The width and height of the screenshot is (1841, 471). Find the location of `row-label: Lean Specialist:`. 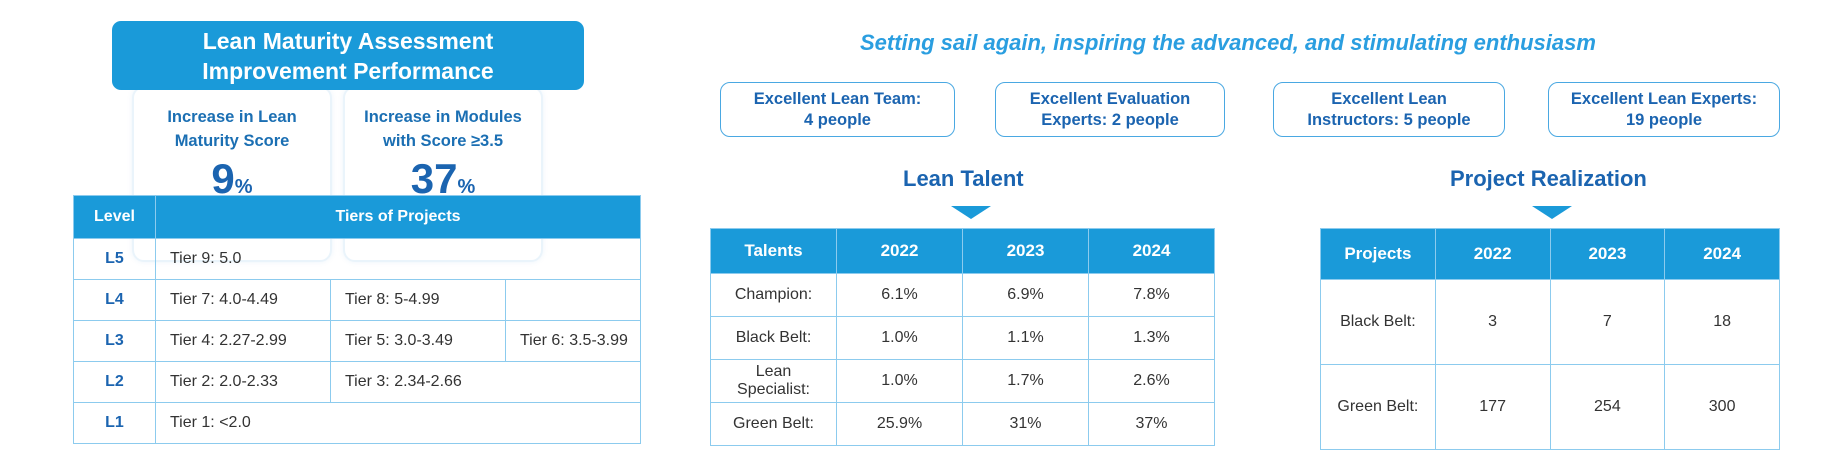

row-label: Lean Specialist: is located at coordinates (773, 381).